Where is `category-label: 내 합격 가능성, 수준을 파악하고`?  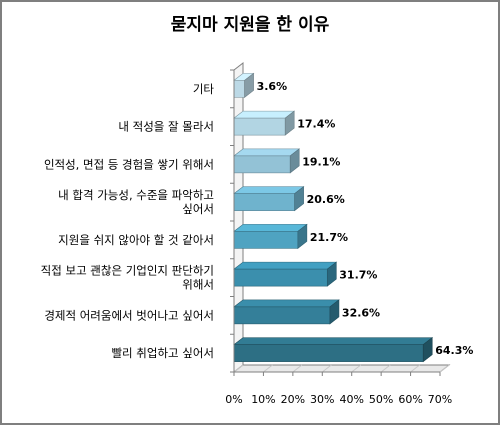
category-label: 내 합격 가능성, 수준을 파악하고 is located at coordinates (136, 195).